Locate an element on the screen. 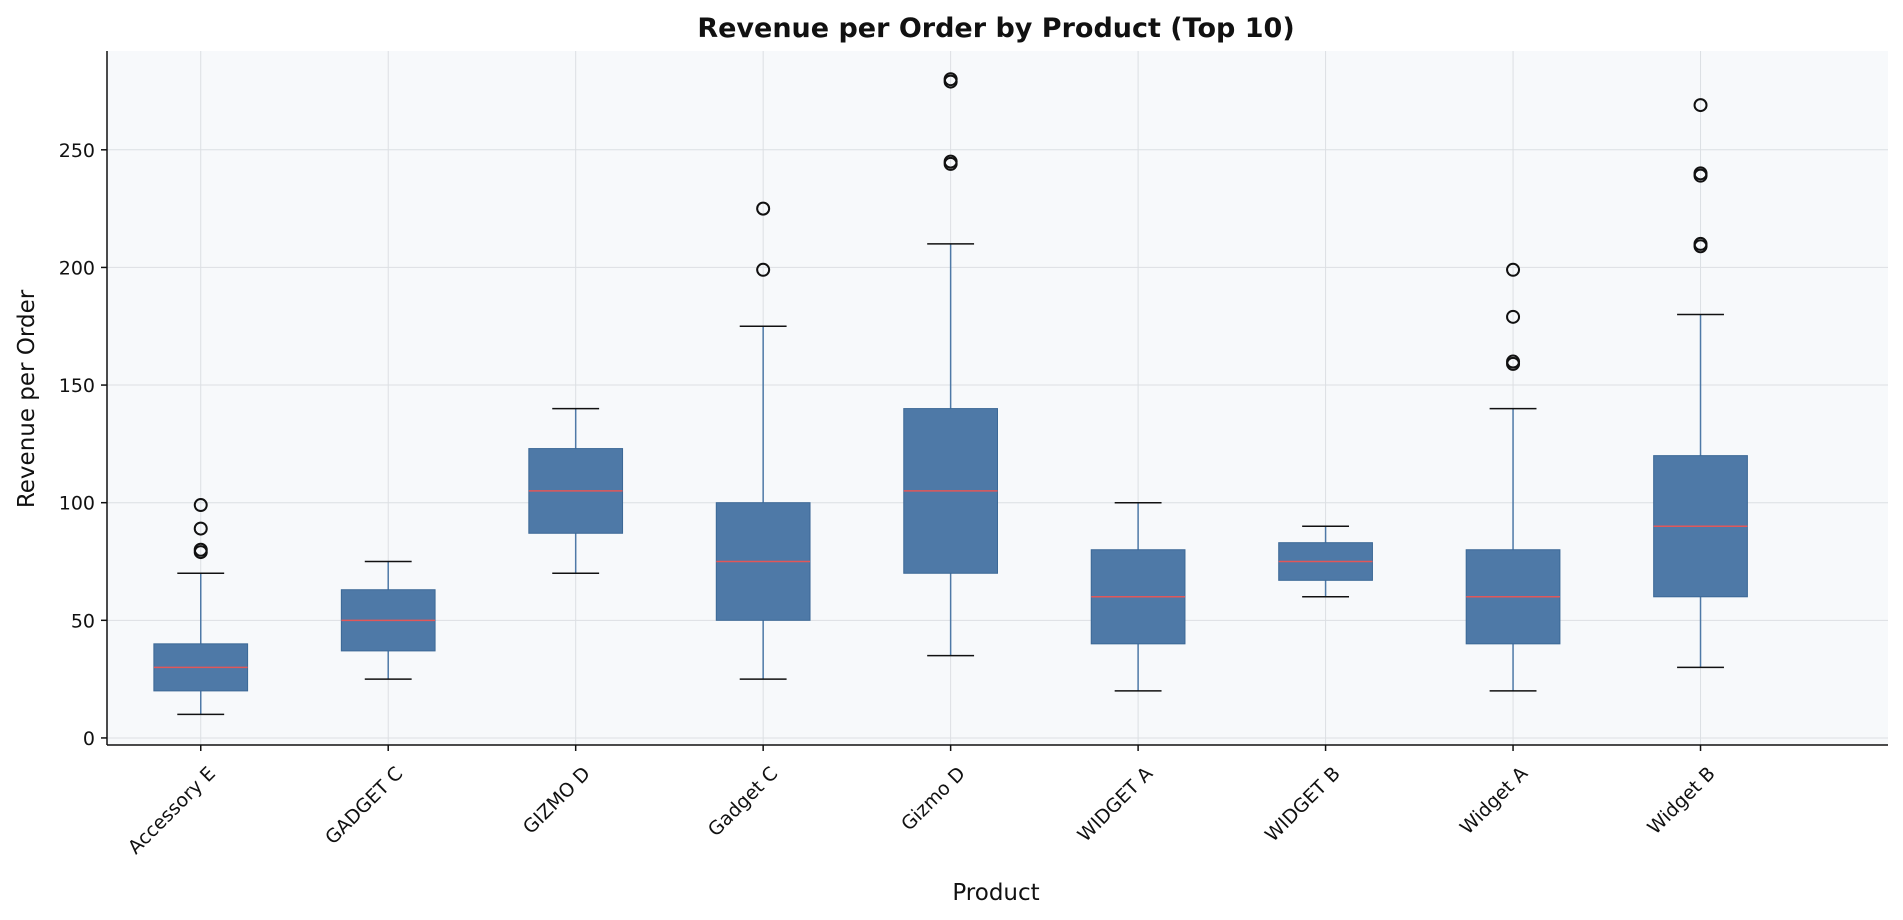 The width and height of the screenshot is (1903, 920). chart-title: Revenue per Order by Product (Top 10) is located at coordinates (995, 28).